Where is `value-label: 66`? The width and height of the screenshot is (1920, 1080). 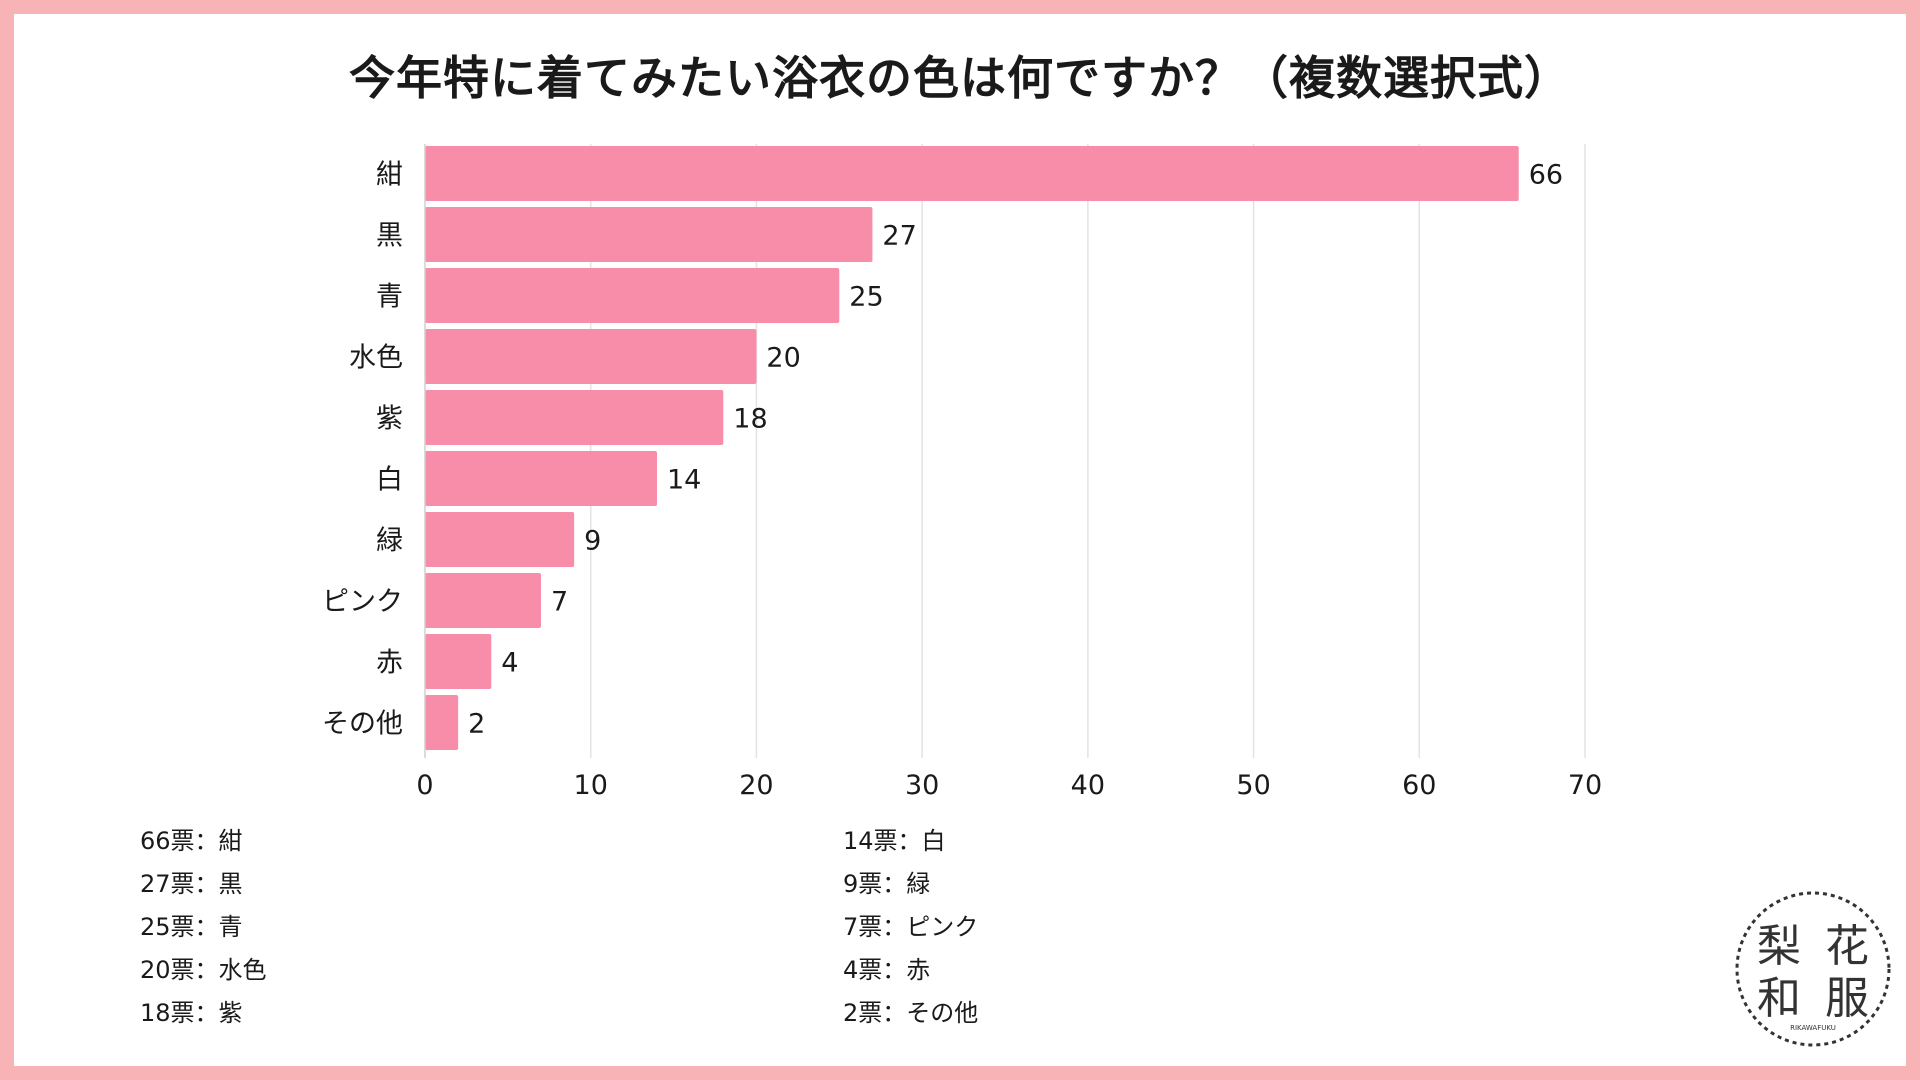
value-label: 66 is located at coordinates (1546, 175).